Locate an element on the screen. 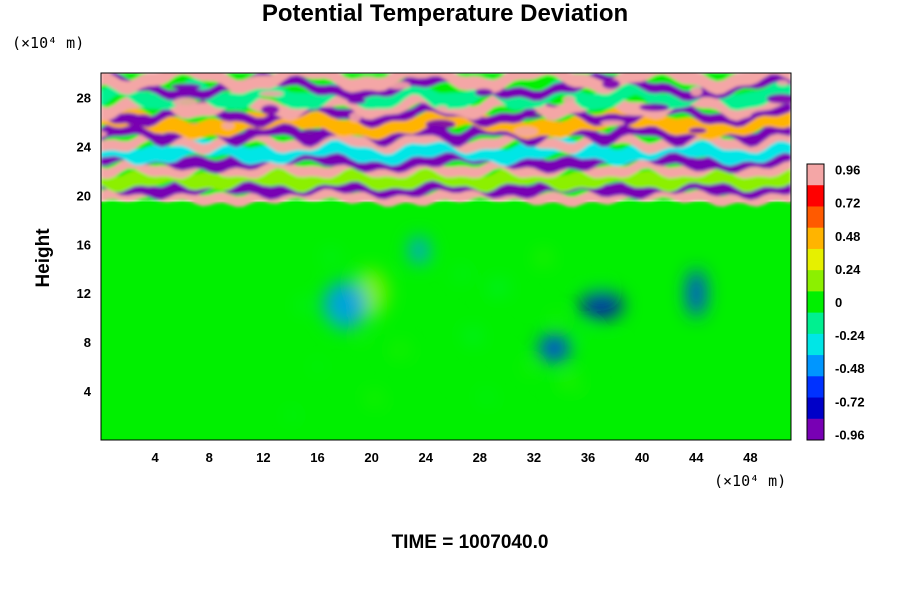  y-tick-label: 28 is located at coordinates (84, 97).